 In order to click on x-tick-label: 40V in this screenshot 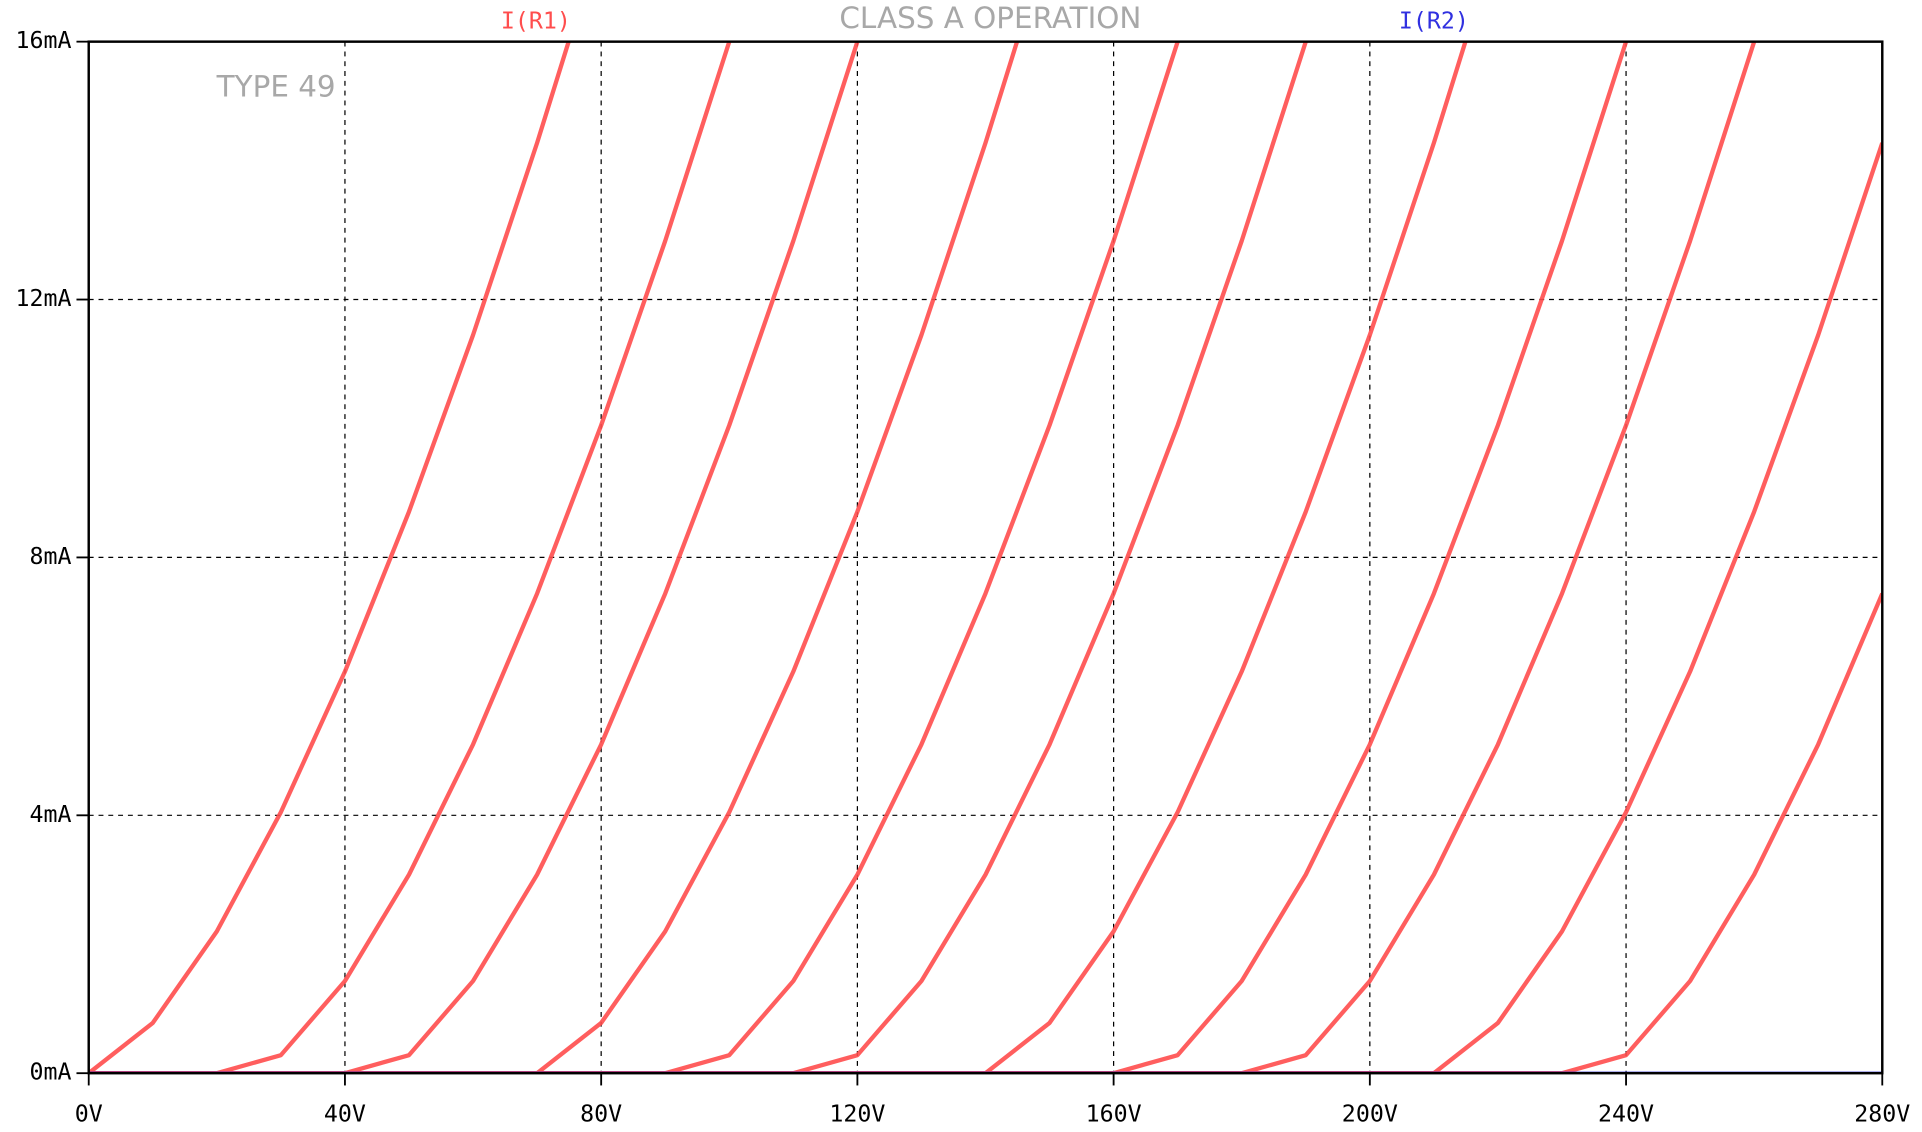, I will do `click(345, 1113)`.